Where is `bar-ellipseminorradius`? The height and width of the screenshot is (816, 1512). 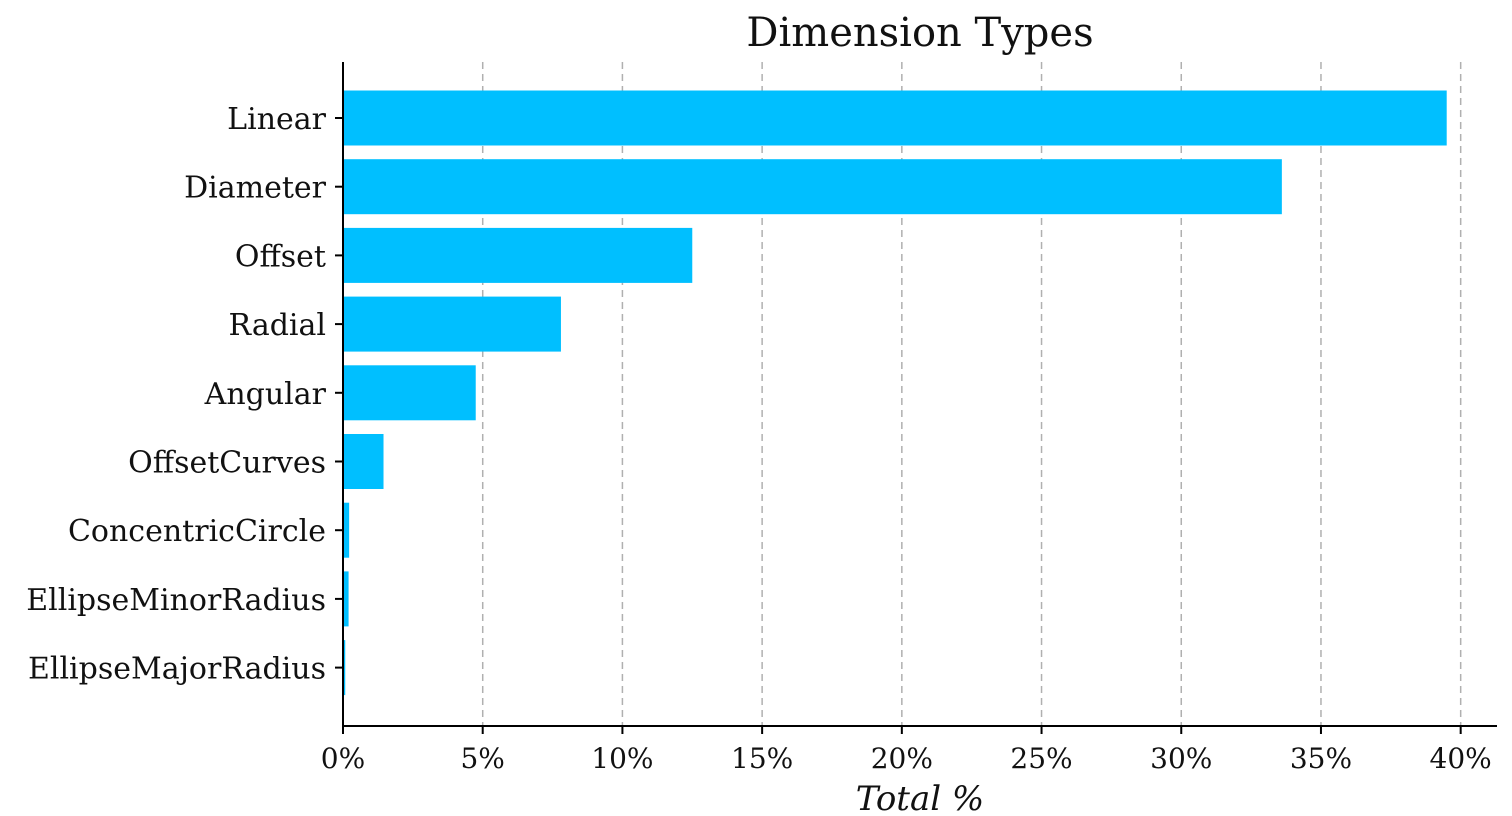 bar-ellipseminorradius is located at coordinates (346, 599).